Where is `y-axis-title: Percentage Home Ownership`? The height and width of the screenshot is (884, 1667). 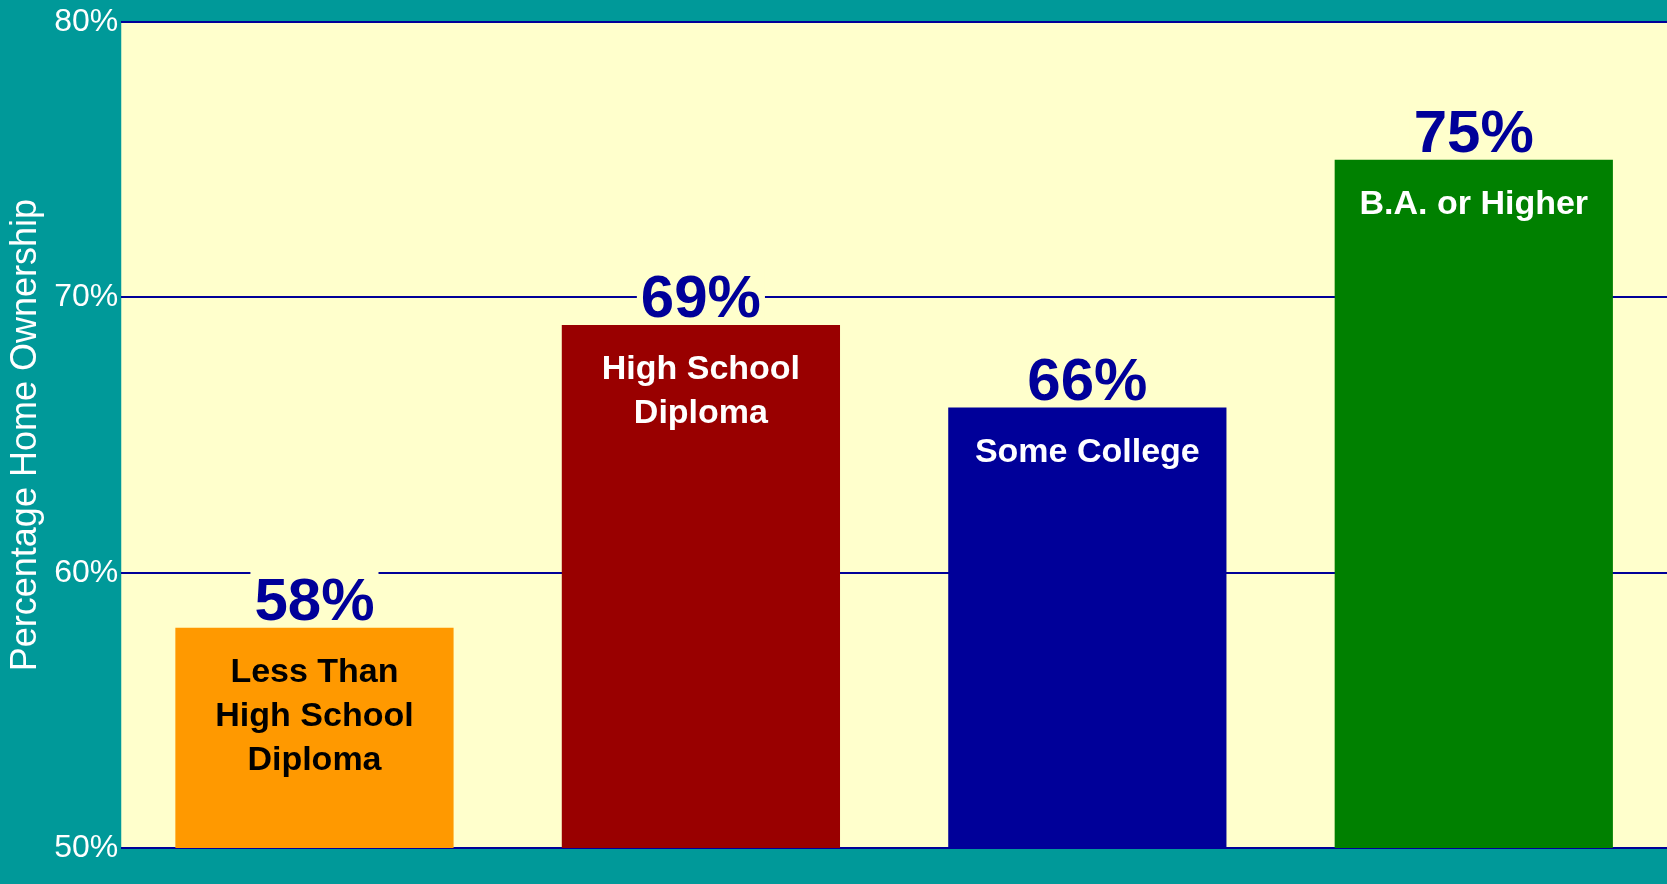 y-axis-title: Percentage Home Ownership is located at coordinates (23, 435).